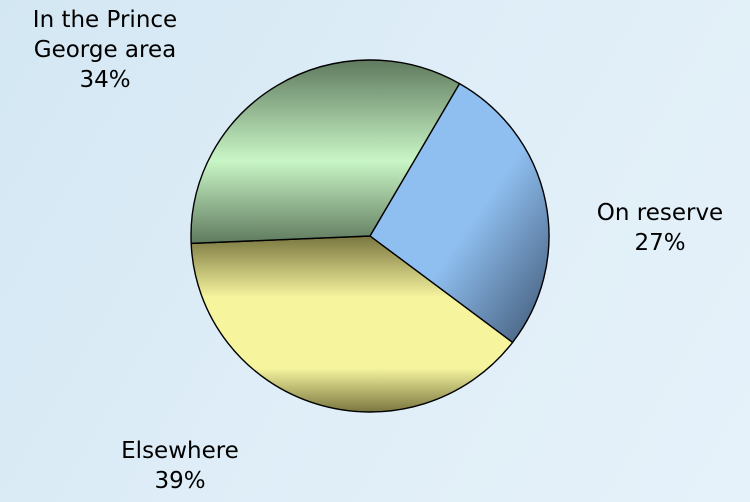 Image resolution: width=750 pixels, height=502 pixels. Describe the element at coordinates (105, 80) in the screenshot. I see `label-prince-george-percent: 34%` at that location.